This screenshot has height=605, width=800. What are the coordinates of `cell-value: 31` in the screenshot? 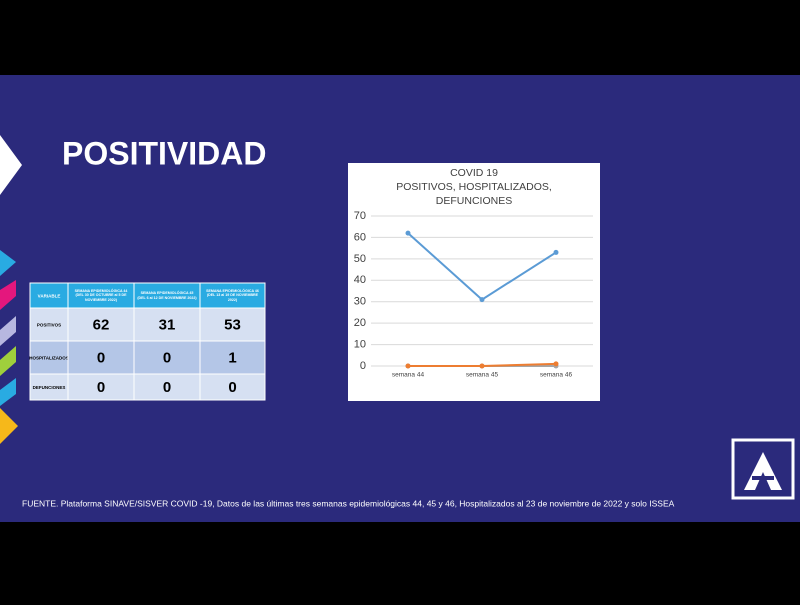 It's located at (167, 324).